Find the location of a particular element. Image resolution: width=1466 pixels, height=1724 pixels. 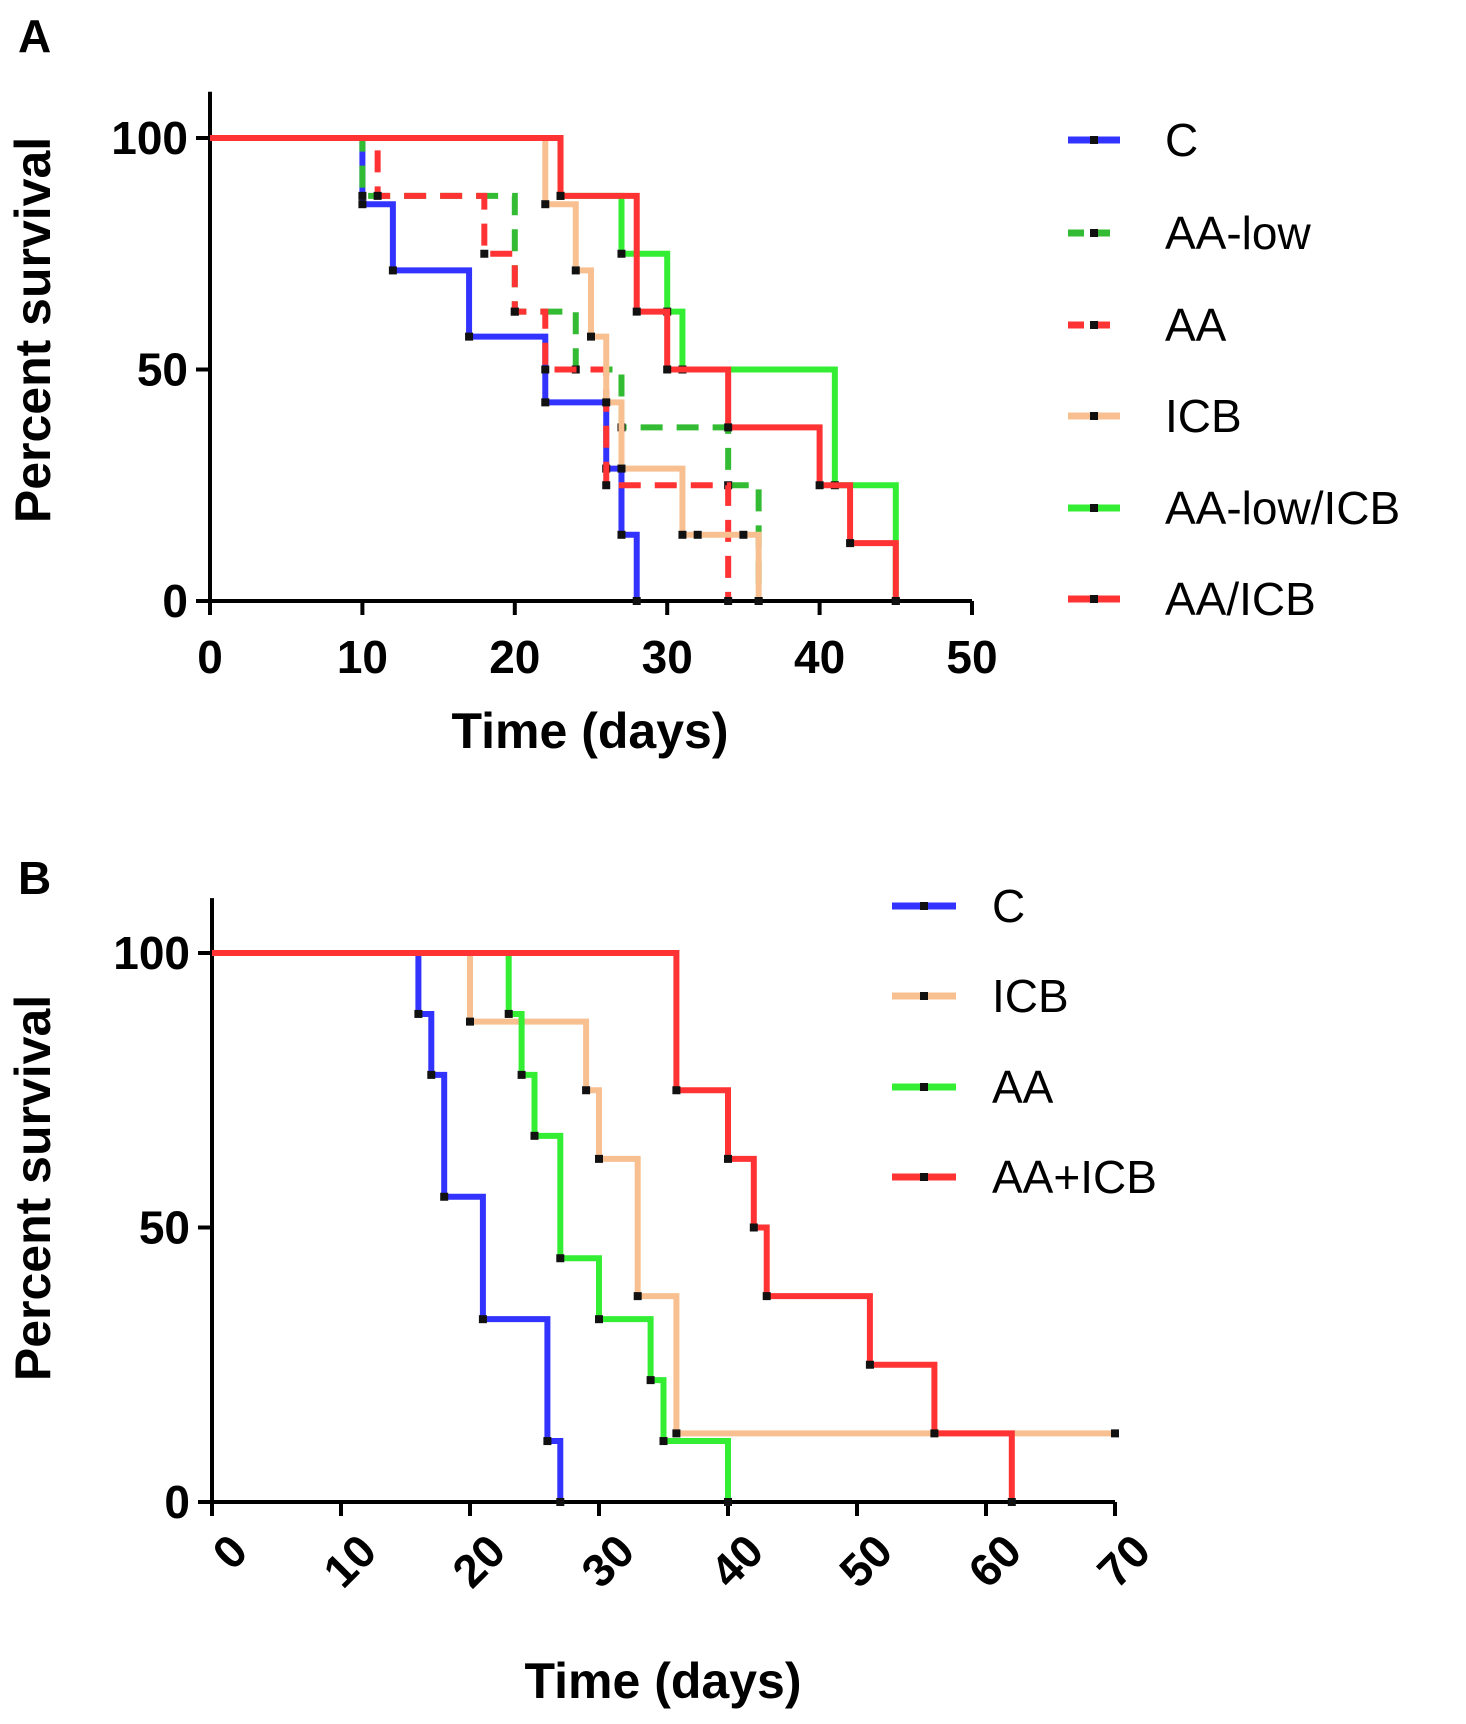

y-tick-label: 100 is located at coordinates (151, 953).